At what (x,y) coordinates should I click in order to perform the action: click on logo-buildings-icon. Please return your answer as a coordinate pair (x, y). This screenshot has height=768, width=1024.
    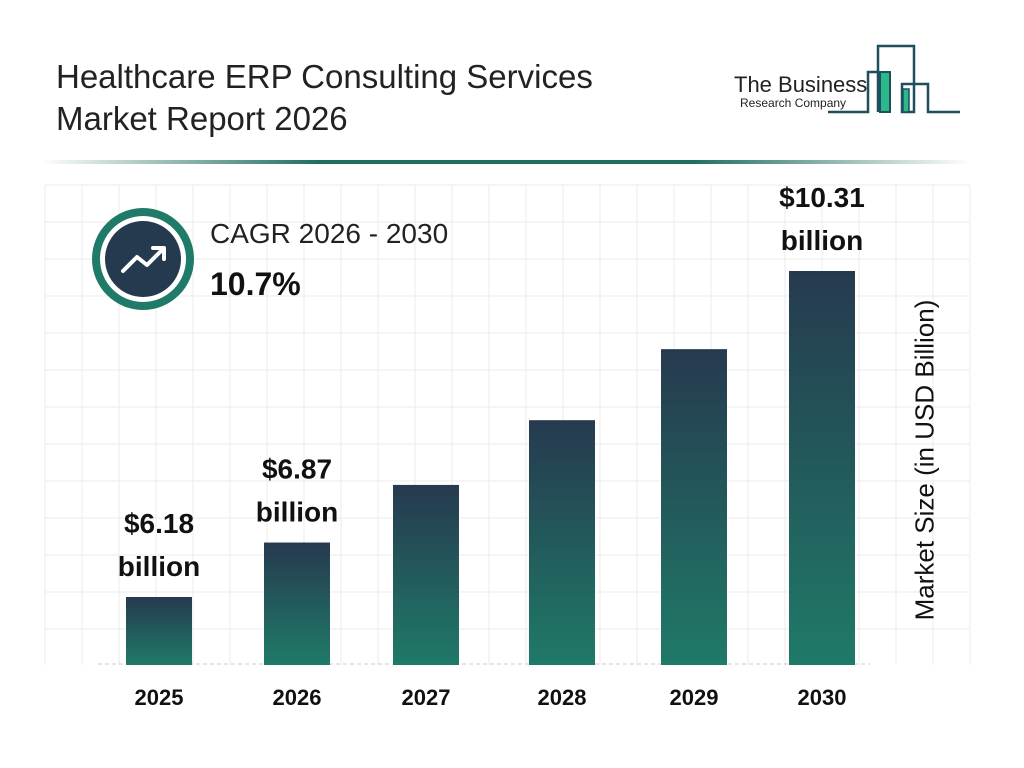
    Looking at the image, I should click on (894, 79).